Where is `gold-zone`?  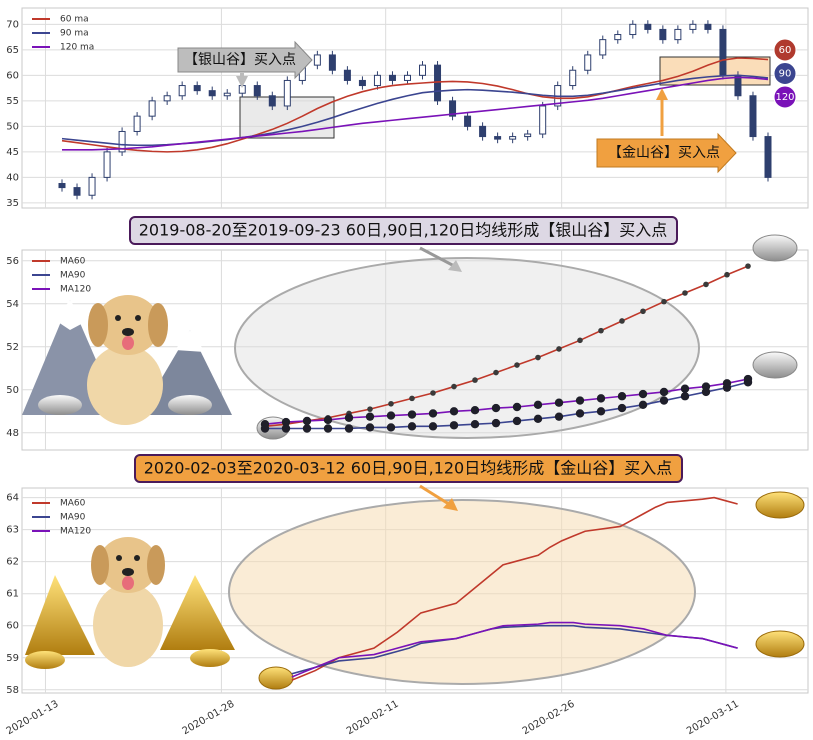 gold-zone is located at coordinates (715, 71).